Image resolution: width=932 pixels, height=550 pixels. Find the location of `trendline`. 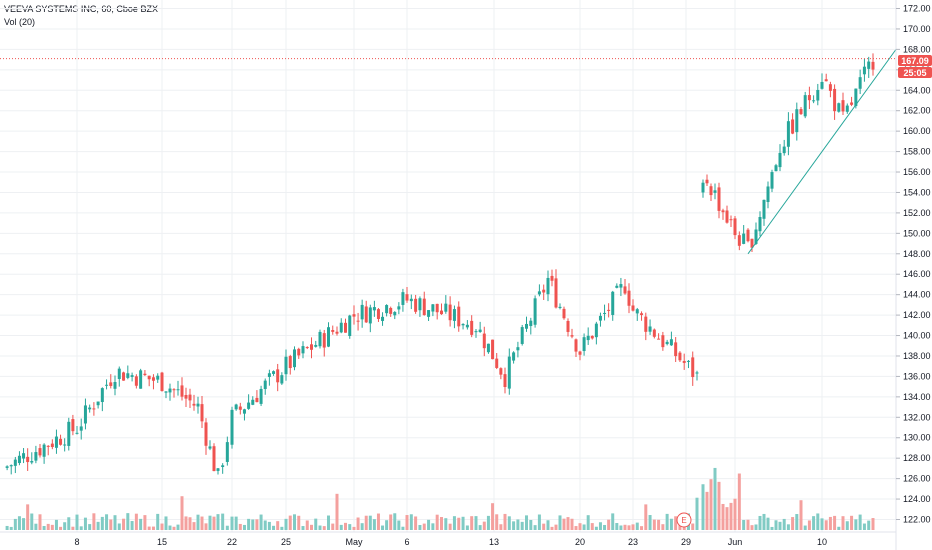

trendline is located at coordinates (822, 152).